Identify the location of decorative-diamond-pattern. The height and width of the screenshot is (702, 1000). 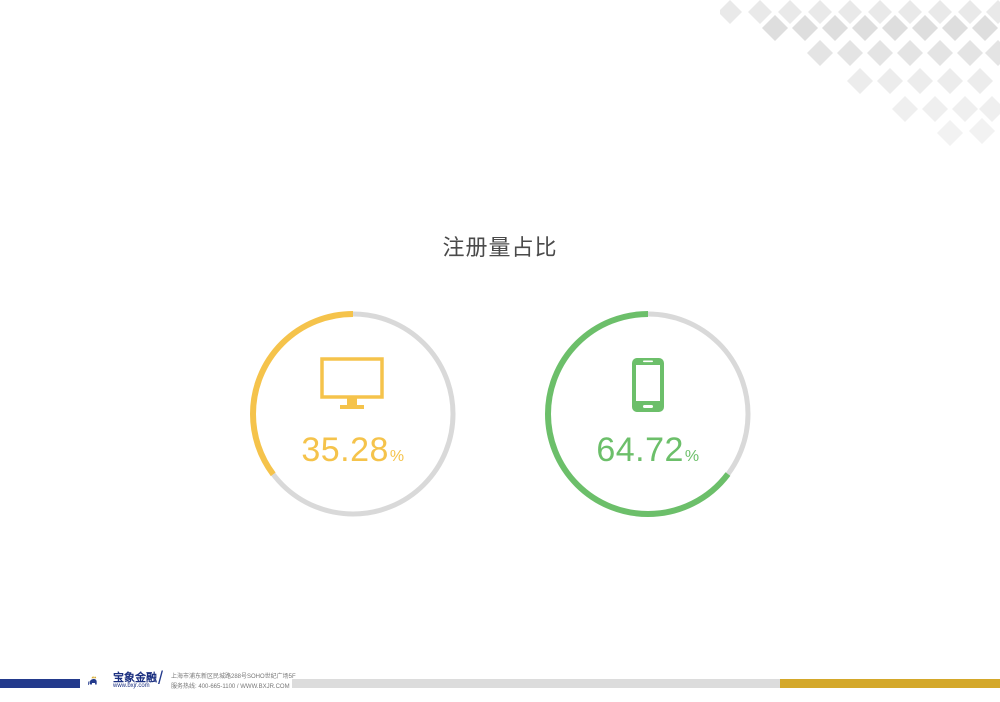
(860, 73).